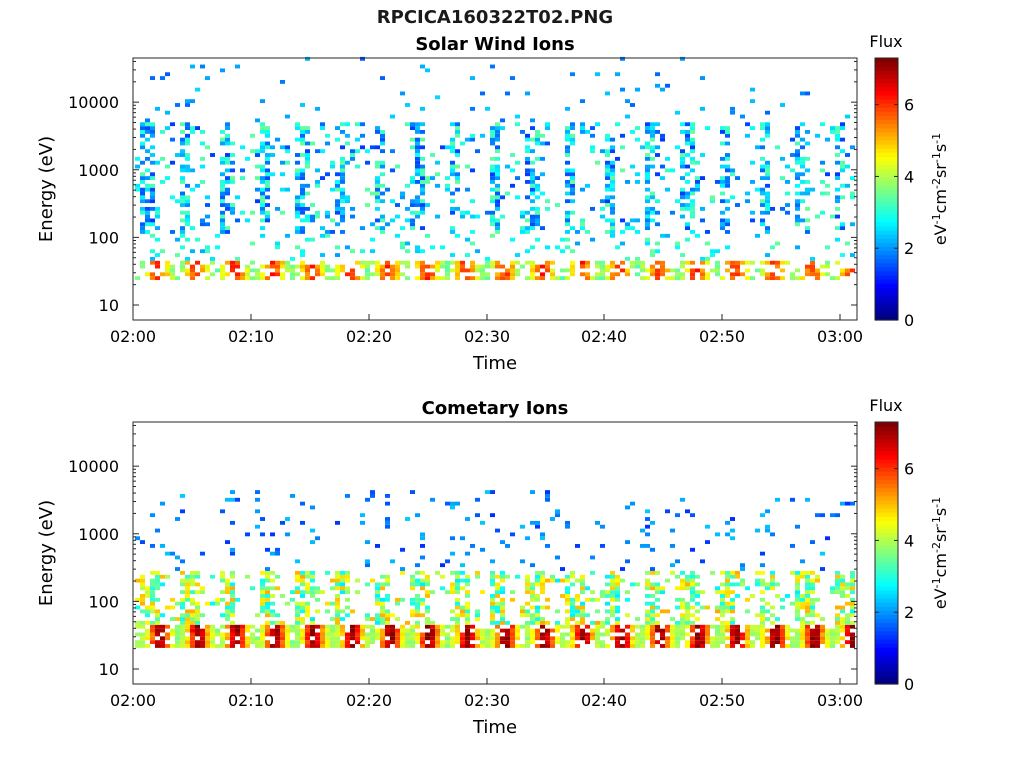  I want to click on x-tick-label: 02:00, so click(133, 700).